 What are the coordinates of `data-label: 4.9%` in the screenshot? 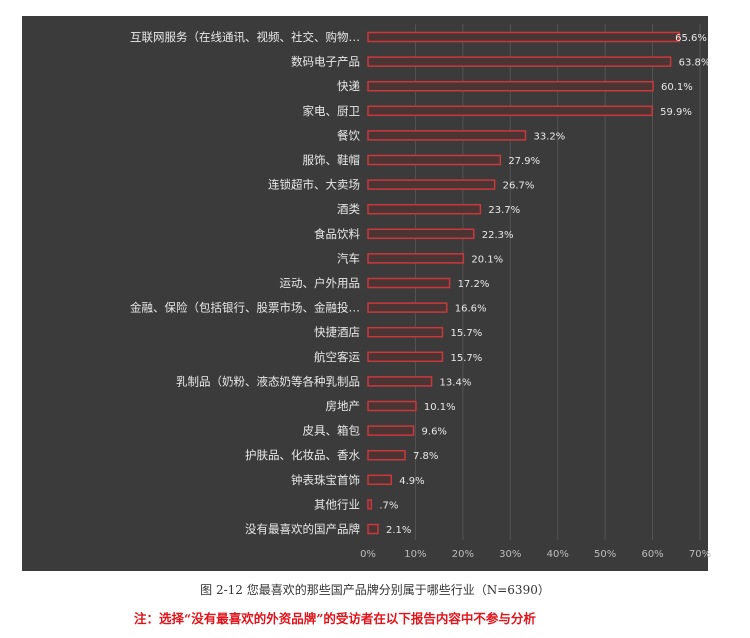 It's located at (411, 481).